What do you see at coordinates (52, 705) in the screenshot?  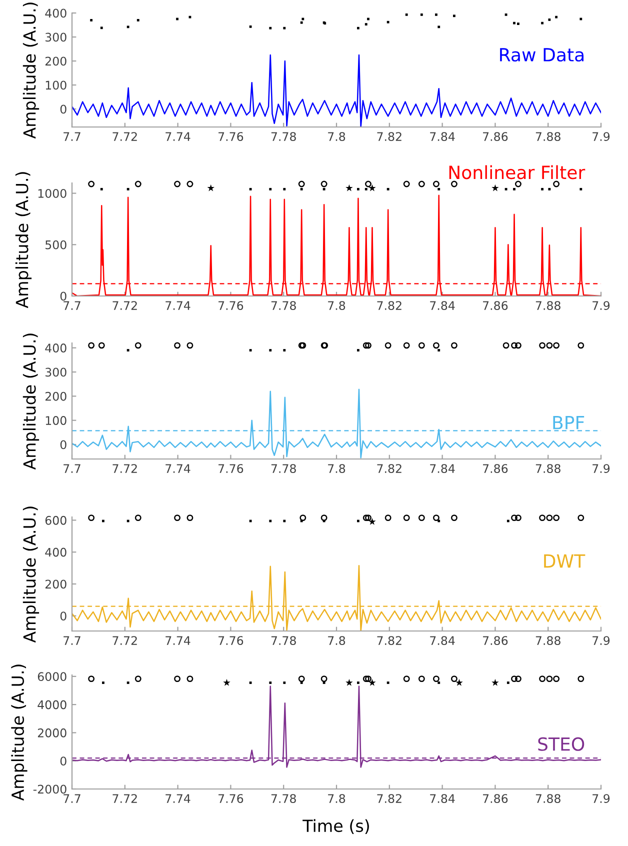 I see `y-tick-label: 4000` at bounding box center [52, 705].